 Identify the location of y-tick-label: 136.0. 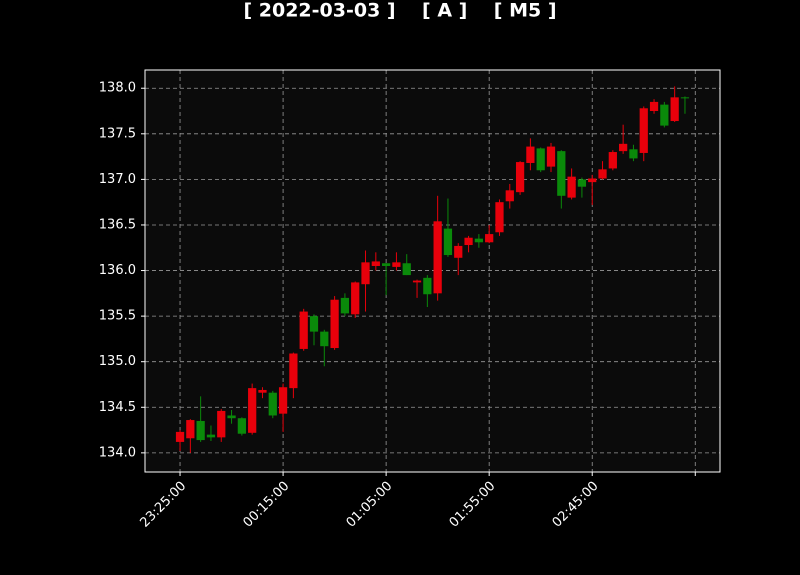
(117, 270).